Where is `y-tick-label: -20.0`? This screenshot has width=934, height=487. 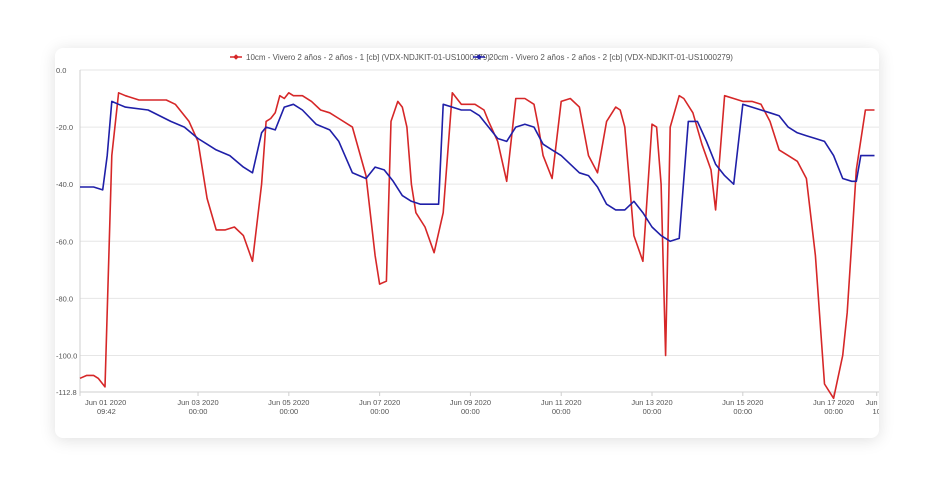 y-tick-label: -20.0 is located at coordinates (64, 127).